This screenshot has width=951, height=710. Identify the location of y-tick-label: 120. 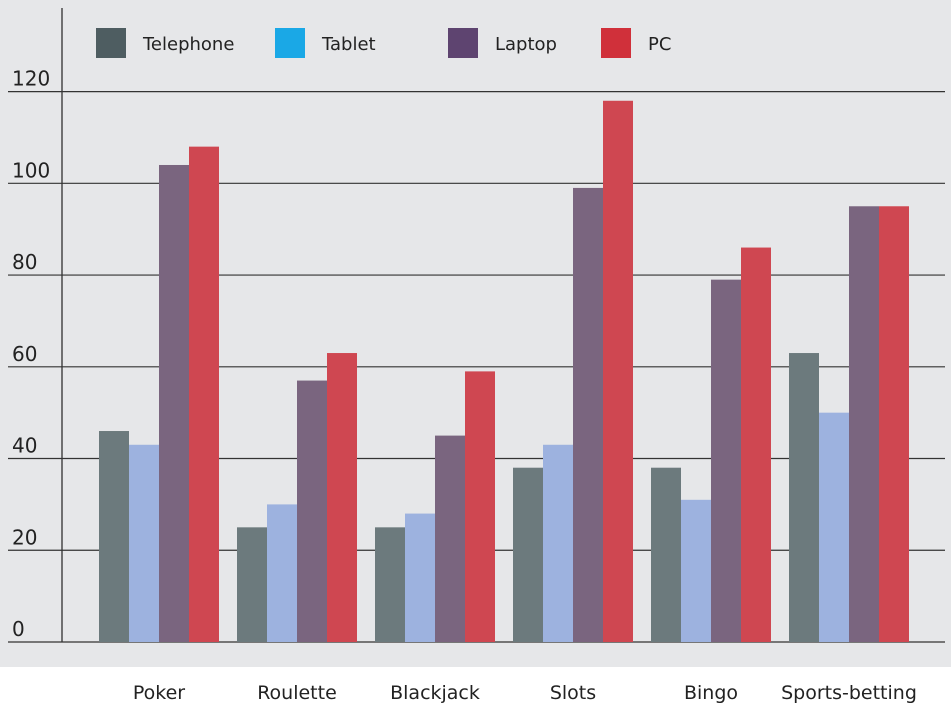
(31, 79).